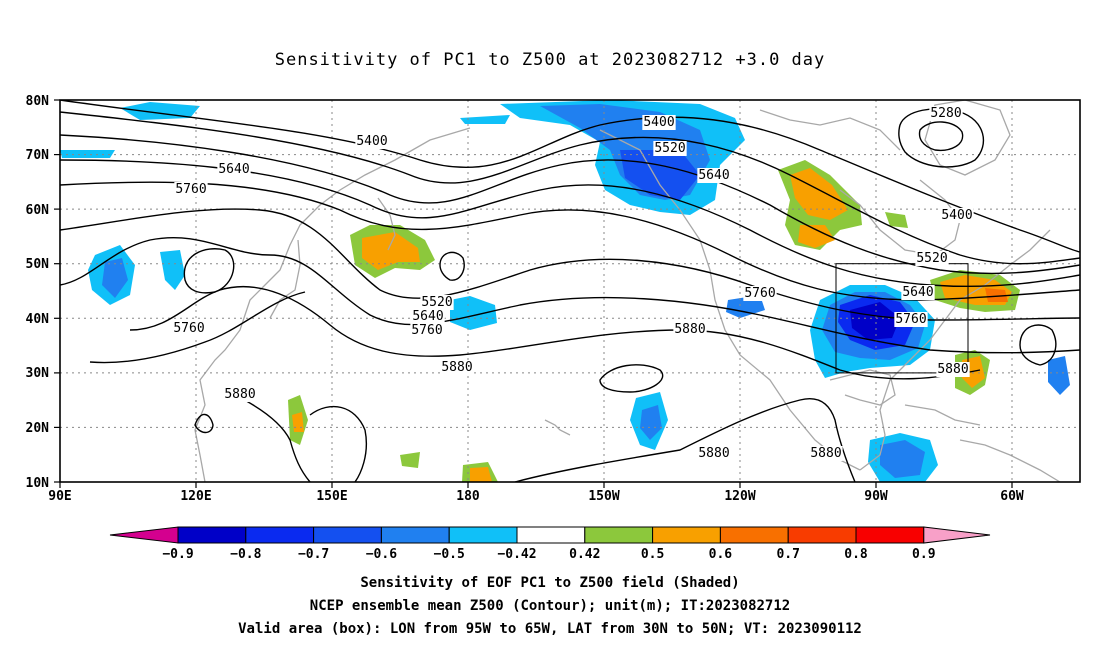 The width and height of the screenshot is (1100, 650). I want to click on colorbar-label: 0.5, so click(652, 554).